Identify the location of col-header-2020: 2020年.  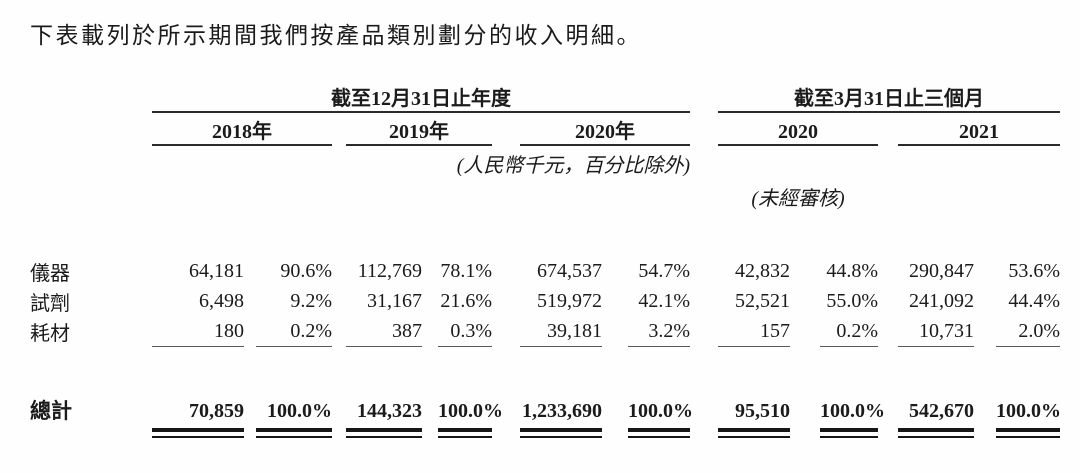
(605, 129).